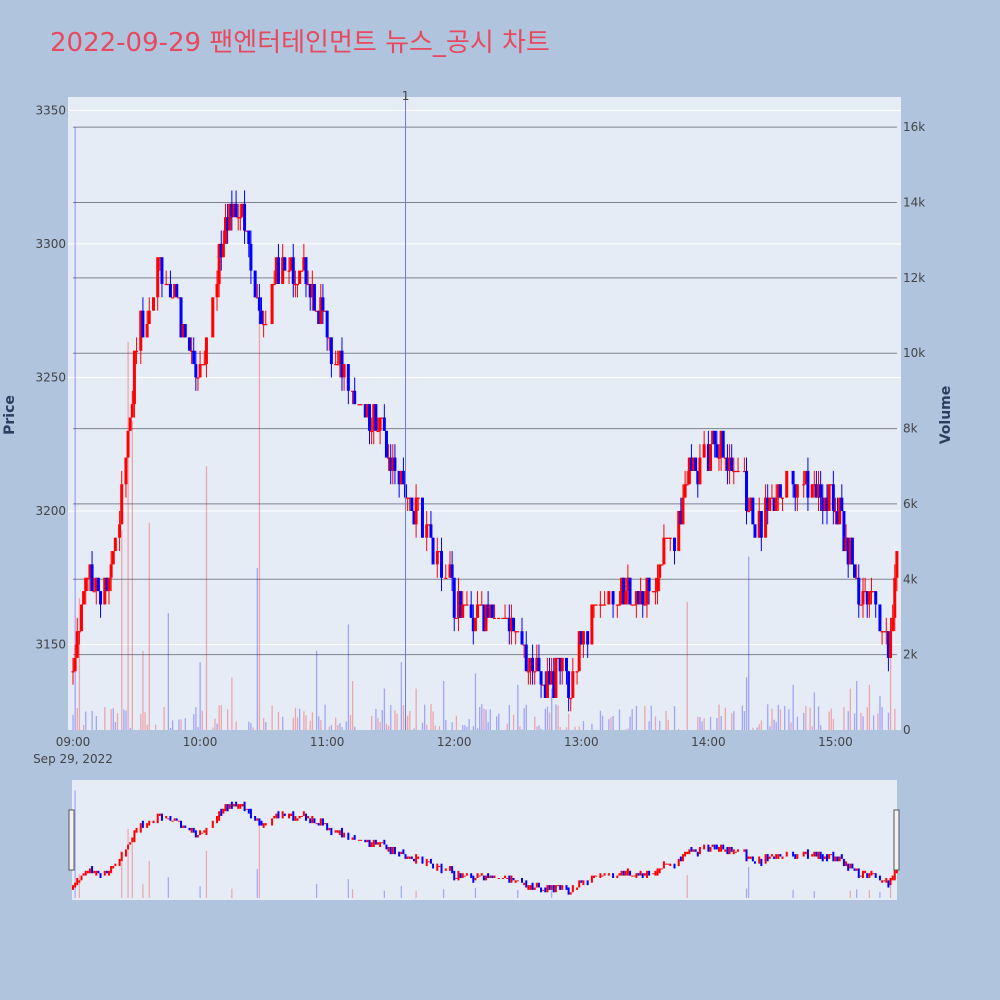 This screenshot has width=1000, height=1000. Describe the element at coordinates (896, 840) in the screenshot. I see `range-slider-right-handle` at that location.